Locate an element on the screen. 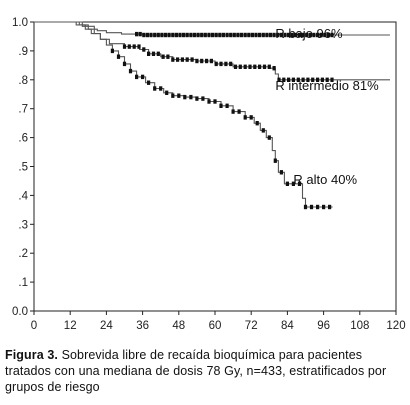  x-tick-label: 60 is located at coordinates (215, 326).